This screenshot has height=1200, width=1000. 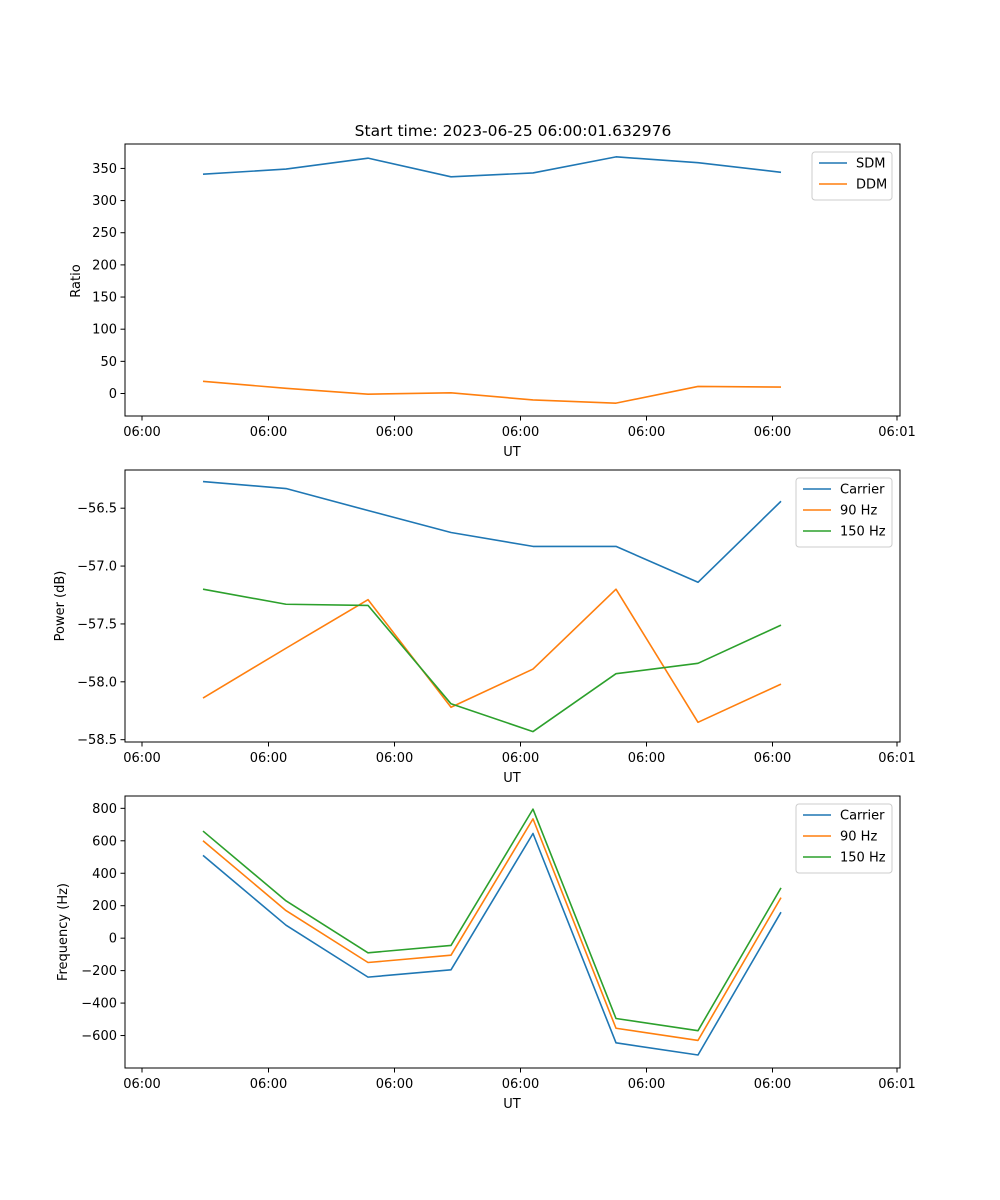 What do you see at coordinates (104, 330) in the screenshot?
I see `y-tick-label: 100` at bounding box center [104, 330].